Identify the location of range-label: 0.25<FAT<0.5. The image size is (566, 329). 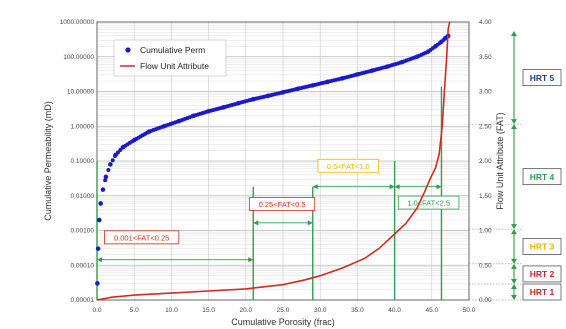
(282, 204).